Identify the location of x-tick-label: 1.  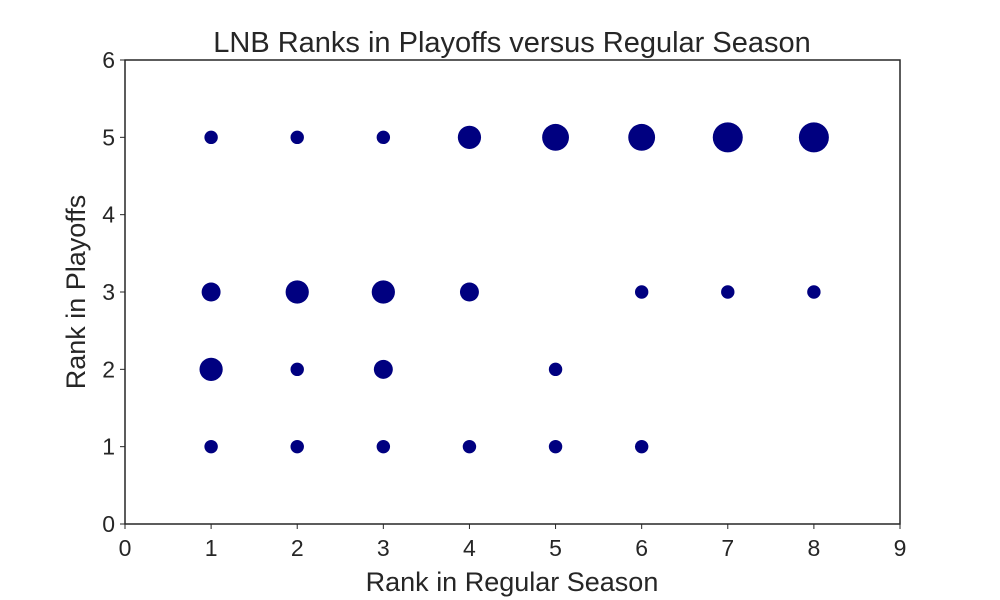
(211, 548).